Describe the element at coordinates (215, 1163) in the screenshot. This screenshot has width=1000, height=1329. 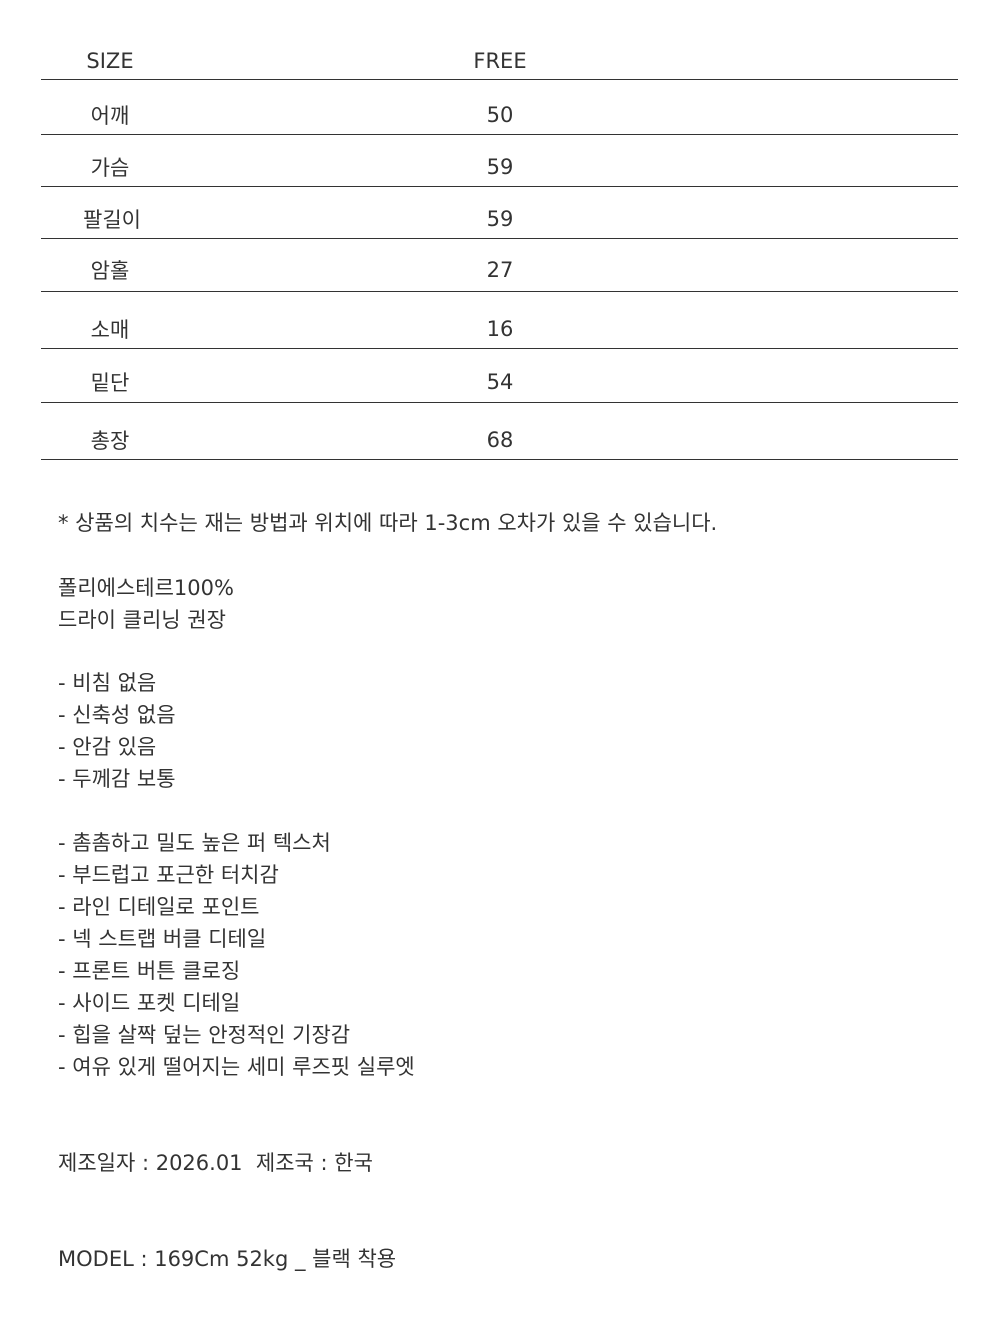
I see `manufacture-info: 제조일자 : 2026.01 제조국 : 한국` at that location.